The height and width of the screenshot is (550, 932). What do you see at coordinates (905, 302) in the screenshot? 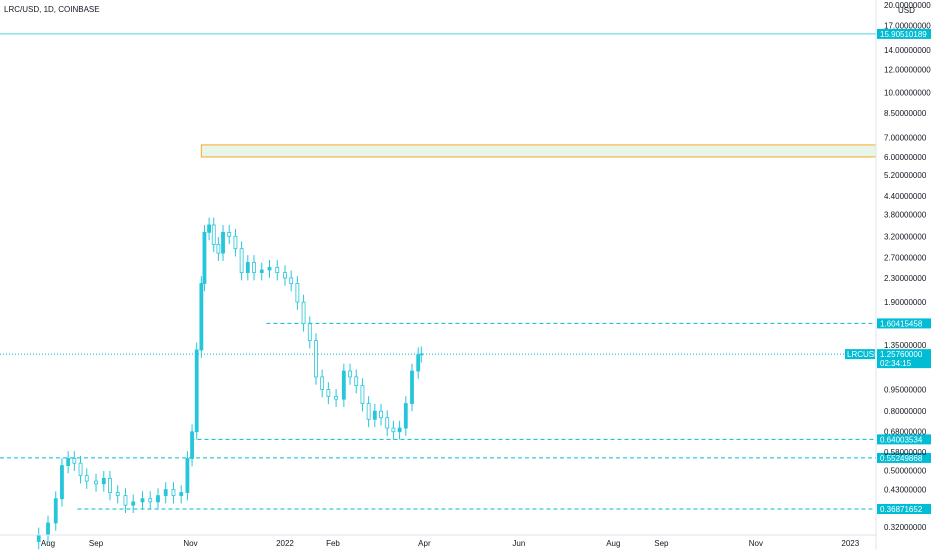
I see `y-tick-label: 1.90000000` at bounding box center [905, 302].